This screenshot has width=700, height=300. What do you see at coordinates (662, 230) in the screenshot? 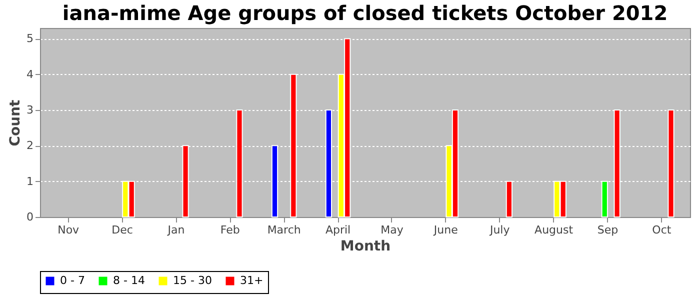
I see `x-tick-label: Oct` at bounding box center [662, 230].